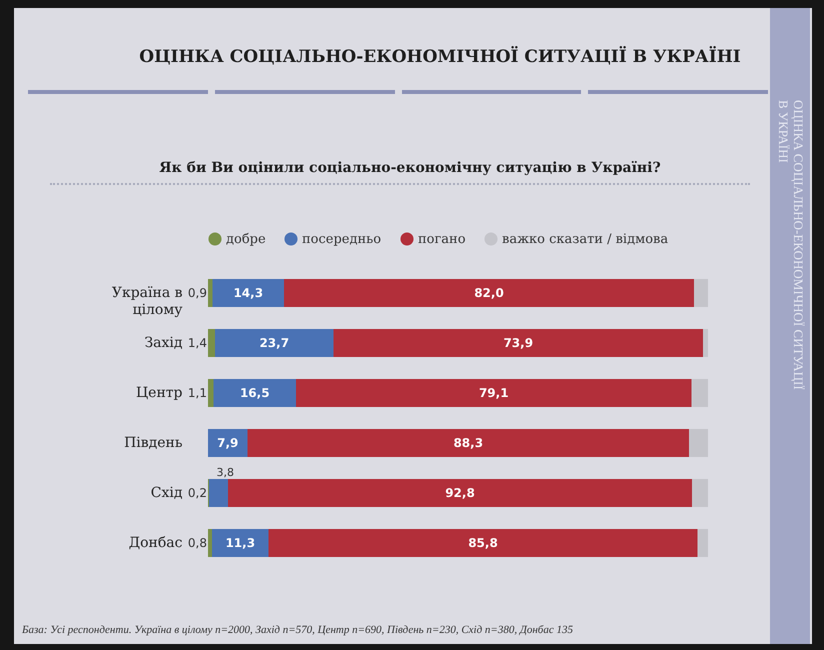 The width and height of the screenshot is (824, 650). What do you see at coordinates (197, 343) in the screenshot?
I see `data-label: 1,4` at bounding box center [197, 343].